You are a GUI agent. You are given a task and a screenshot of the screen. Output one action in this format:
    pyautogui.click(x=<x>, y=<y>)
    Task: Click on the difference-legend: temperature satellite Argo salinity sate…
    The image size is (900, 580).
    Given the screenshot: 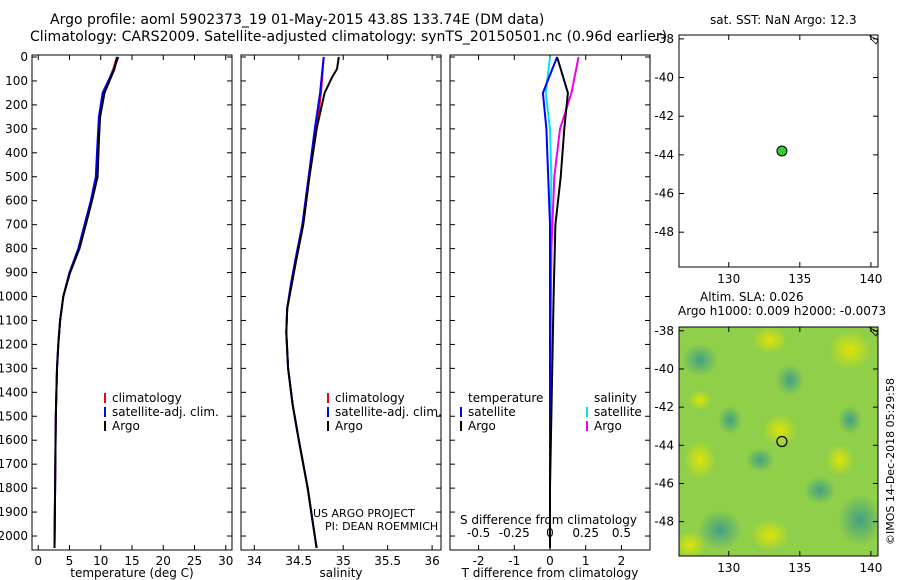 What is the action you would take?
    pyautogui.click(x=551, y=459)
    